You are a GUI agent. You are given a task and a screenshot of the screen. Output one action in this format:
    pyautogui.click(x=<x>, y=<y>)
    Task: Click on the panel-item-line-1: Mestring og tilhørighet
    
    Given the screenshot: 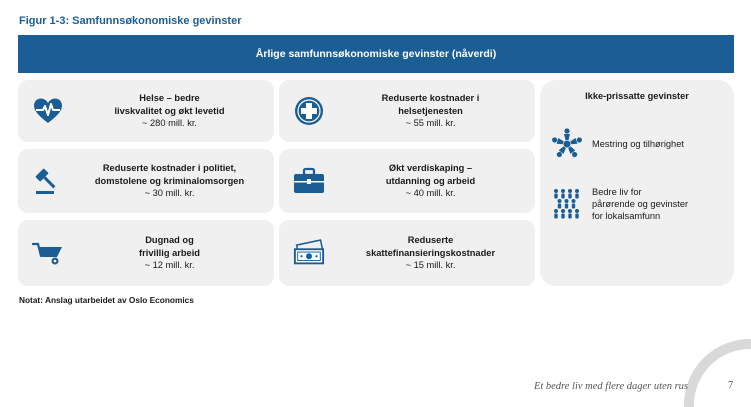 What is the action you would take?
    pyautogui.click(x=638, y=144)
    